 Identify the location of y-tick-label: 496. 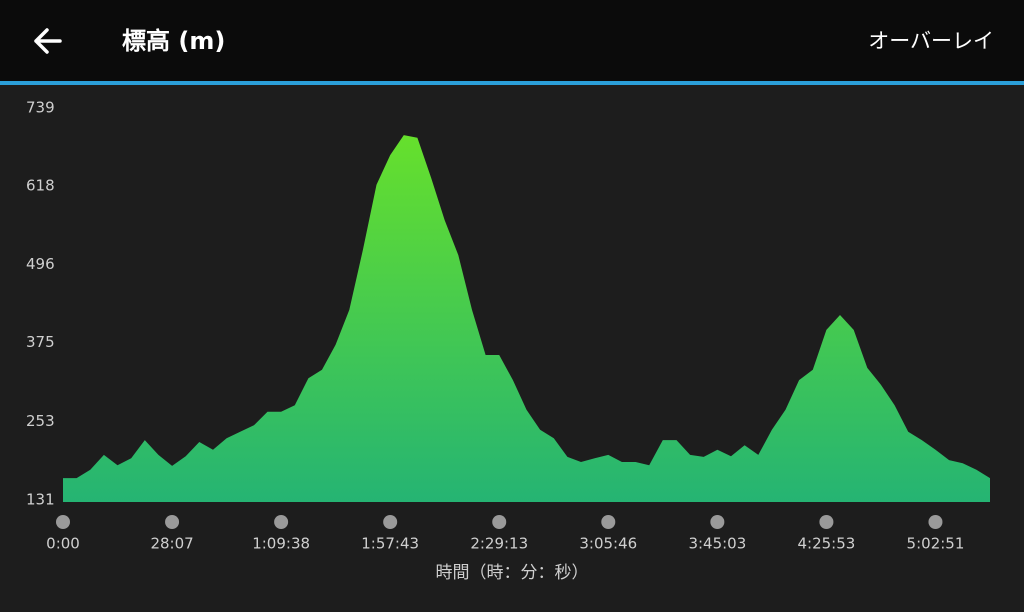
(40, 264).